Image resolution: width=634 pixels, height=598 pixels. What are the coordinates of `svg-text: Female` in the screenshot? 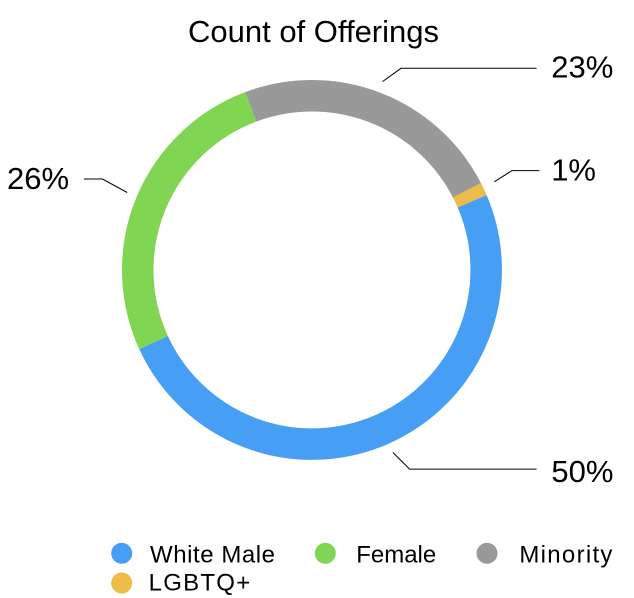 It's located at (396, 555).